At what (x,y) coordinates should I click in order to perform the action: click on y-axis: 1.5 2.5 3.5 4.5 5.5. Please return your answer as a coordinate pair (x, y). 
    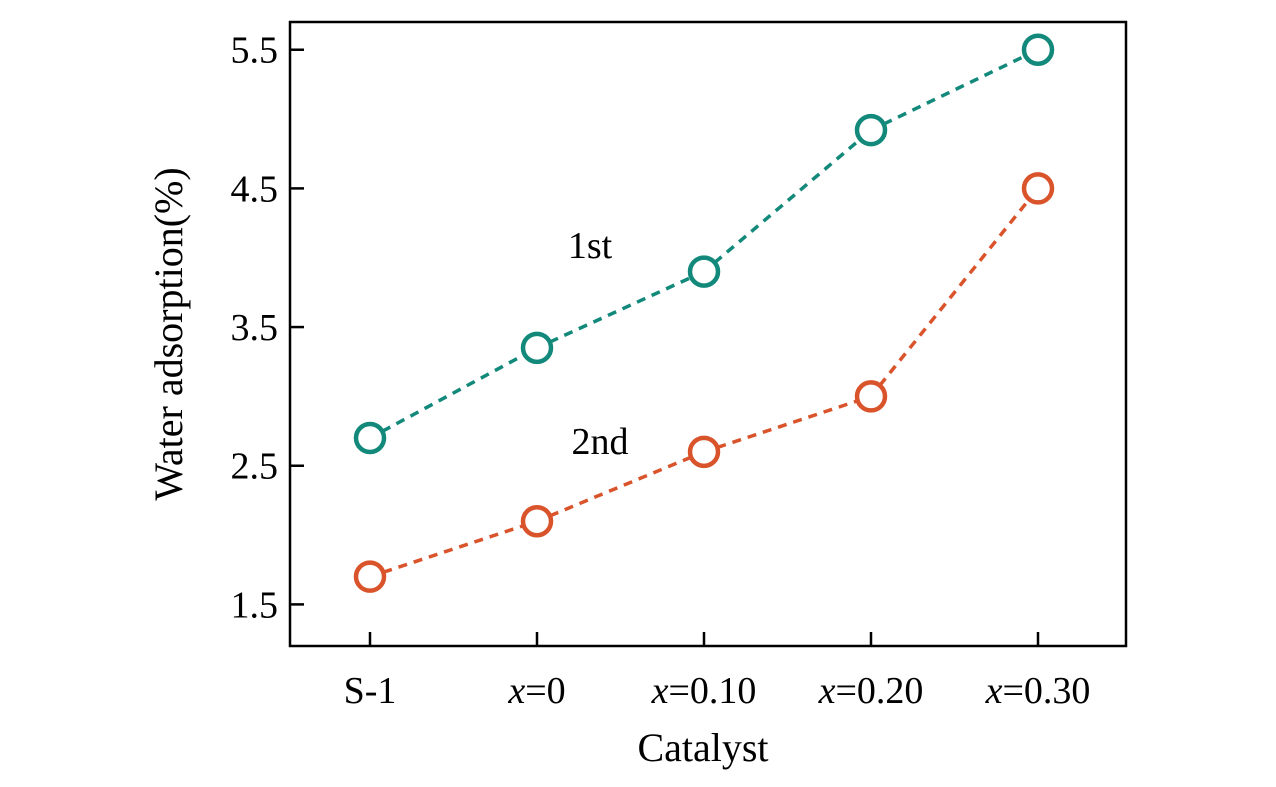
    Looking at the image, I should click on (267, 328).